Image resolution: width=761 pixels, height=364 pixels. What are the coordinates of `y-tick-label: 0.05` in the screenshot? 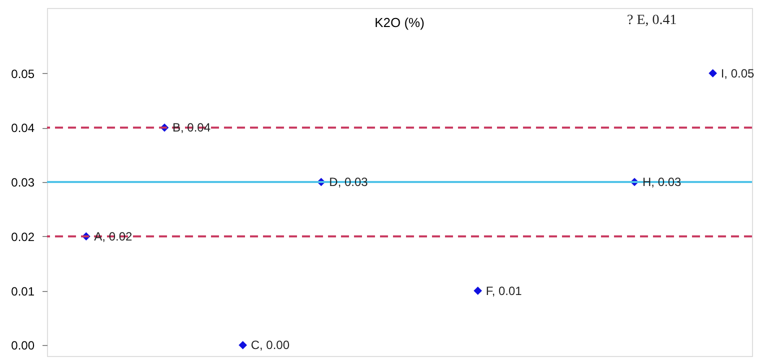 It's located at (23, 73).